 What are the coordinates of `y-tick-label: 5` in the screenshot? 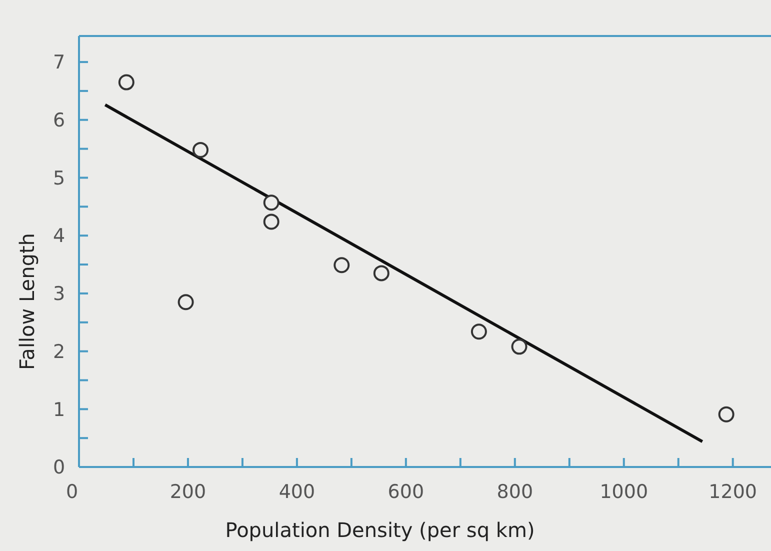 It's located at (59, 178).